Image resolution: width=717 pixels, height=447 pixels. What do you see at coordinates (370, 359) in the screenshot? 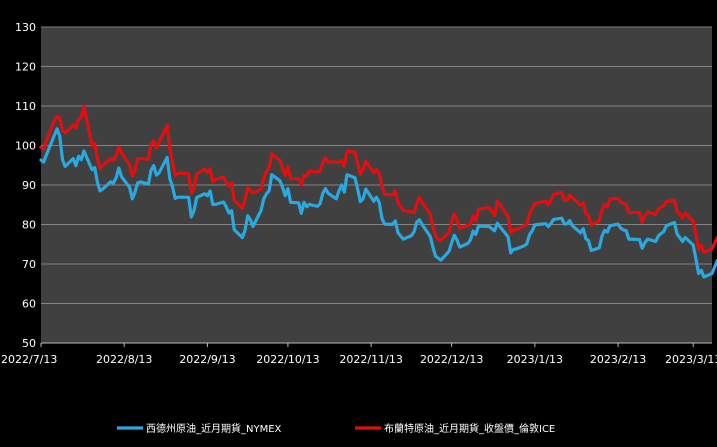
I see `x-tick-label: 2022/11/13` at bounding box center [370, 359].